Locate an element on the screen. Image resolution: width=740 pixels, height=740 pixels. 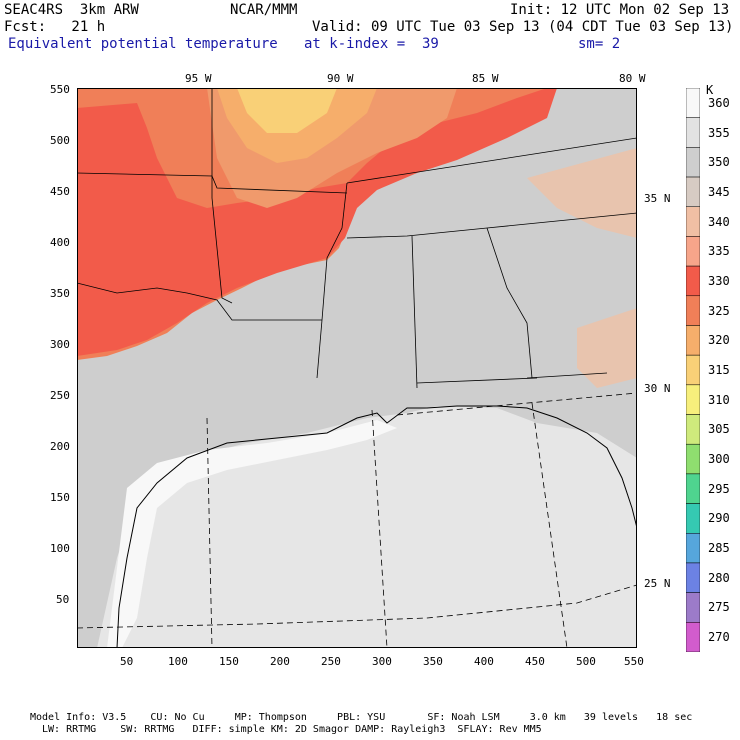
field-name: Equivalent potential temperature is located at coordinates (143, 44).